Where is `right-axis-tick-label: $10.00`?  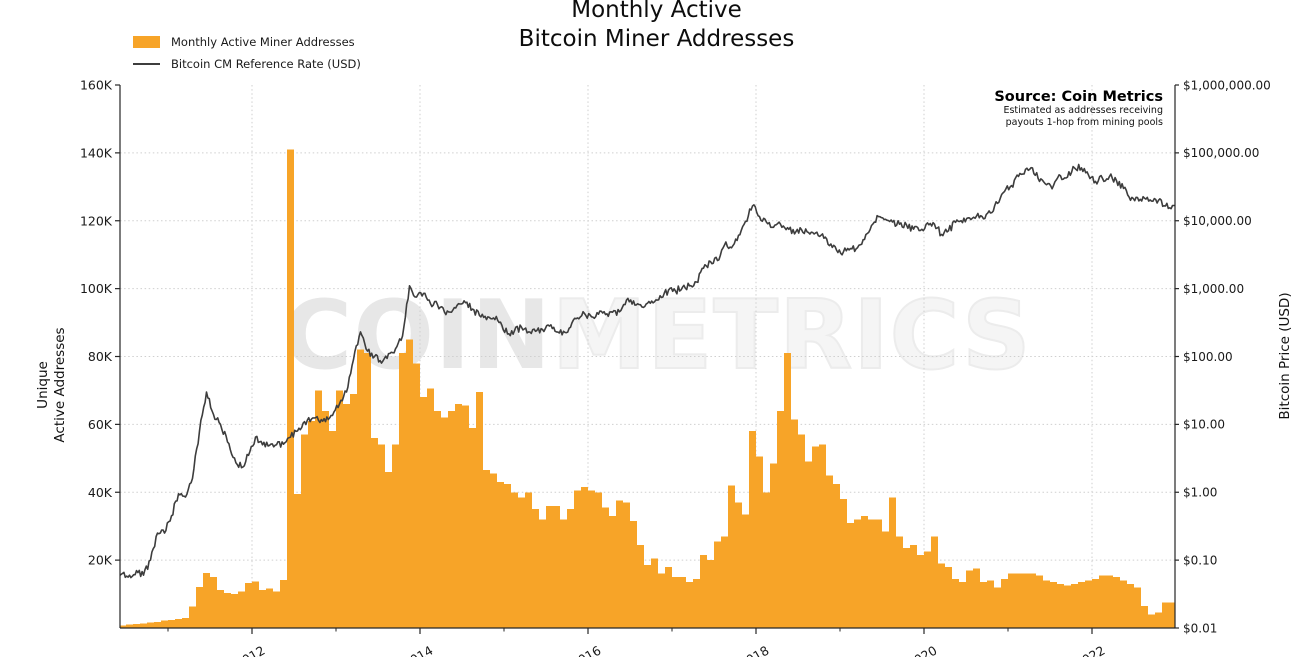 right-axis-tick-label: $10.00 is located at coordinates (1204, 425).